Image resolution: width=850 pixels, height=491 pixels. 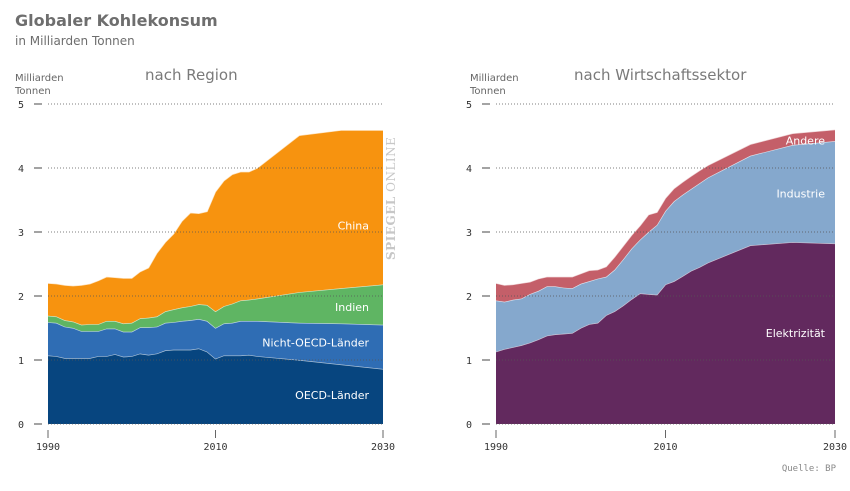 I want to click on chart-subtitle: in Milliarden Tonnen, so click(x=75, y=41).